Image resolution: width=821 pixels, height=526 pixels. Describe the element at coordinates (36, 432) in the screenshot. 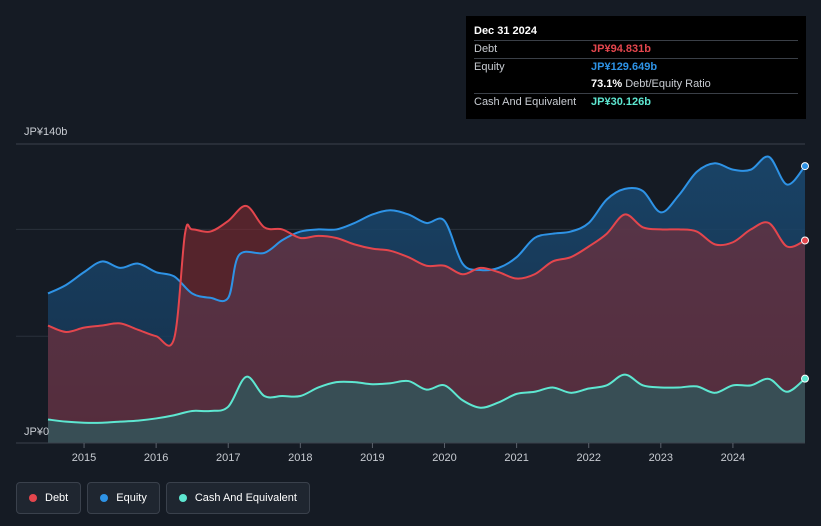

I see `y-tick-label: JP¥0` at that location.